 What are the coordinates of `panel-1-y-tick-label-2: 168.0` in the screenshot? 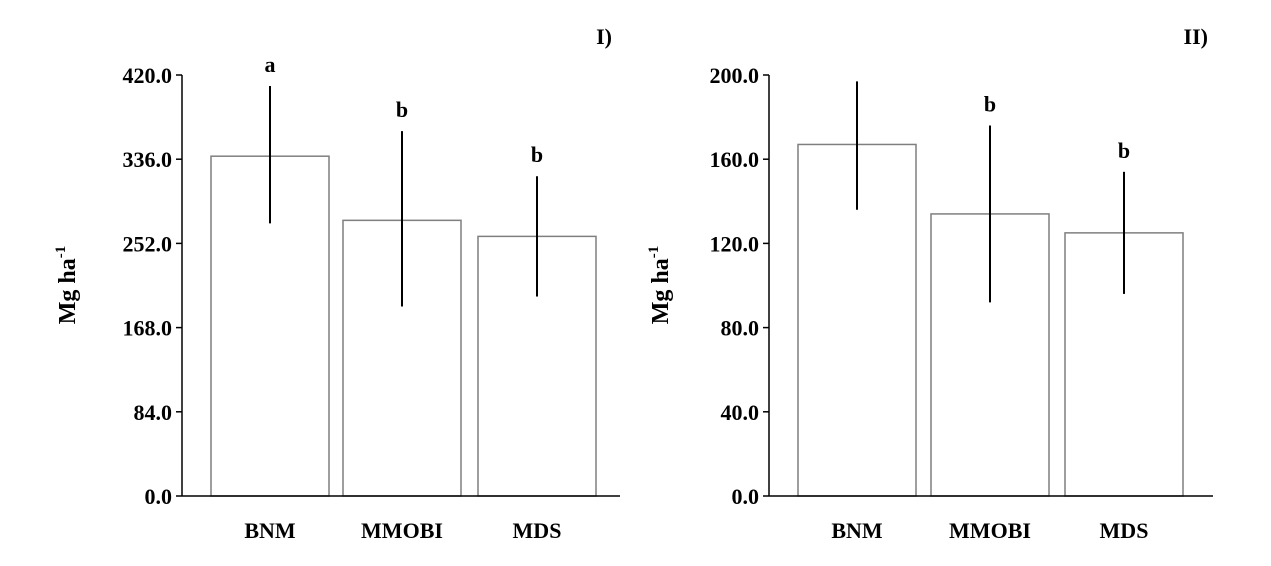 It's located at (148, 328).